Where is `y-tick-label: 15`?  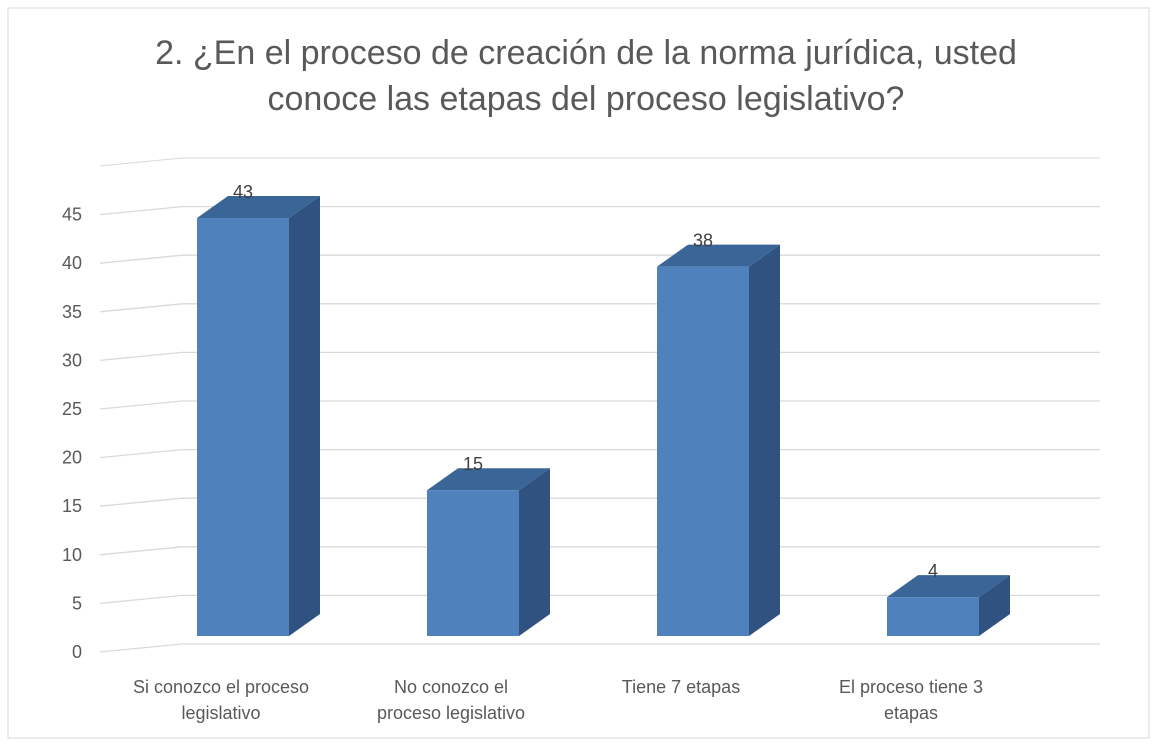 y-tick-label: 15 is located at coordinates (72, 506).